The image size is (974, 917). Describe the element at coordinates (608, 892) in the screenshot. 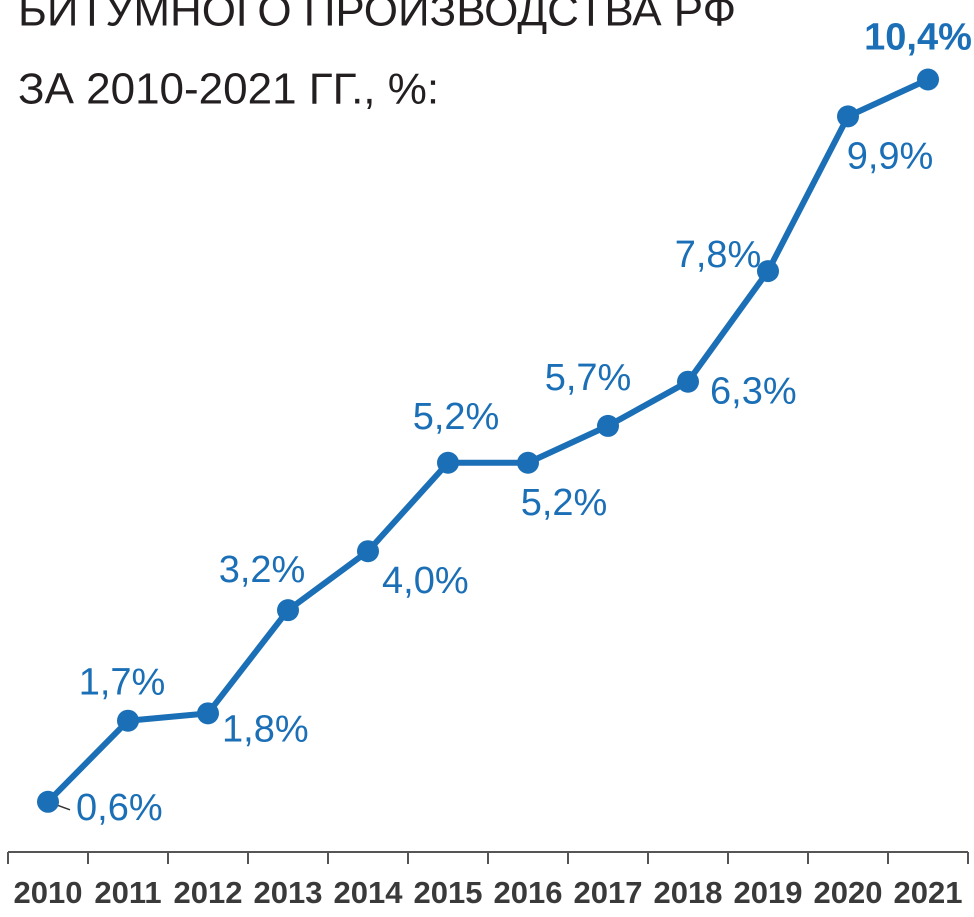

I see `x-tick-label: 2017` at that location.